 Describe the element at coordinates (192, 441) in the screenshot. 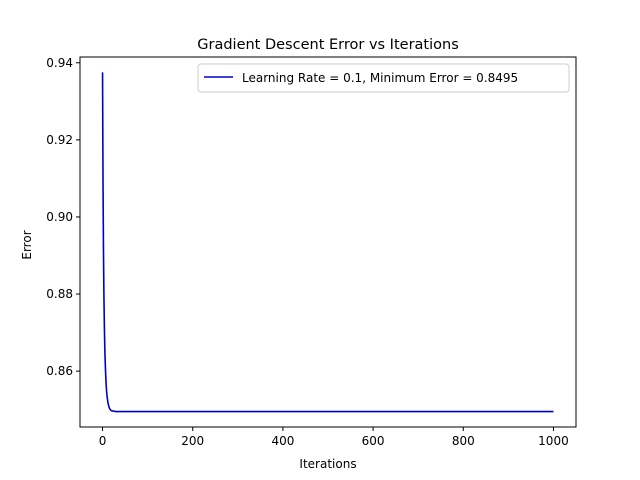

I see `x-tick-label: 200` at that location.